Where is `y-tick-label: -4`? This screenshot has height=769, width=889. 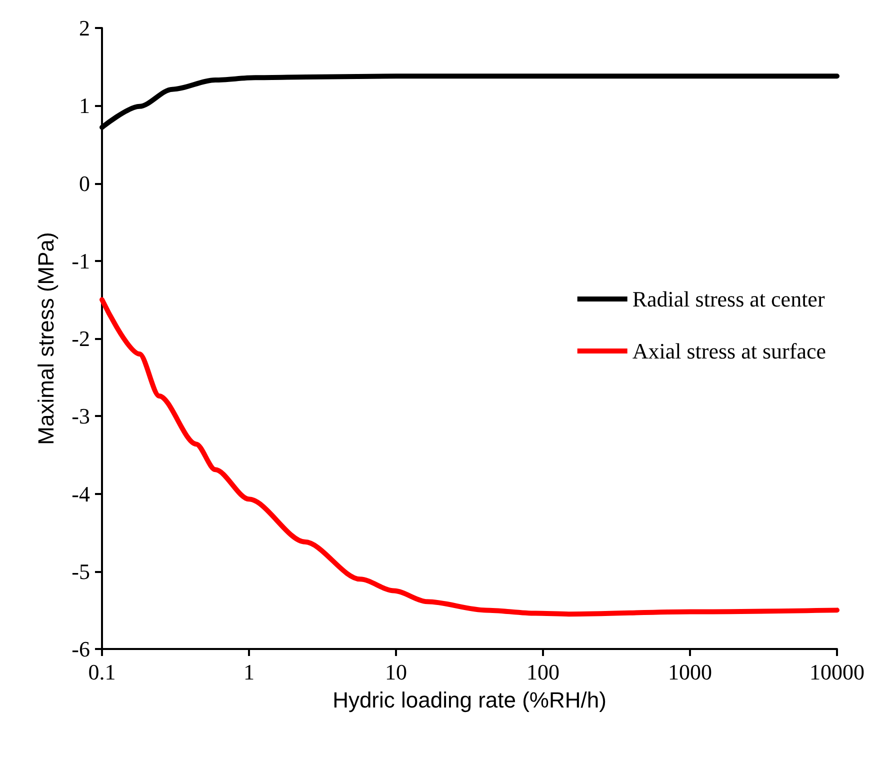 y-tick-label: -4 is located at coordinates (81, 493).